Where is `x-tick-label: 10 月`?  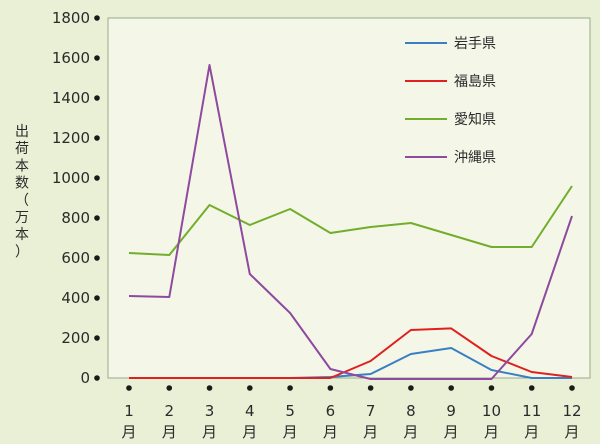
x-tick-label: 10 月 is located at coordinates (491, 421).